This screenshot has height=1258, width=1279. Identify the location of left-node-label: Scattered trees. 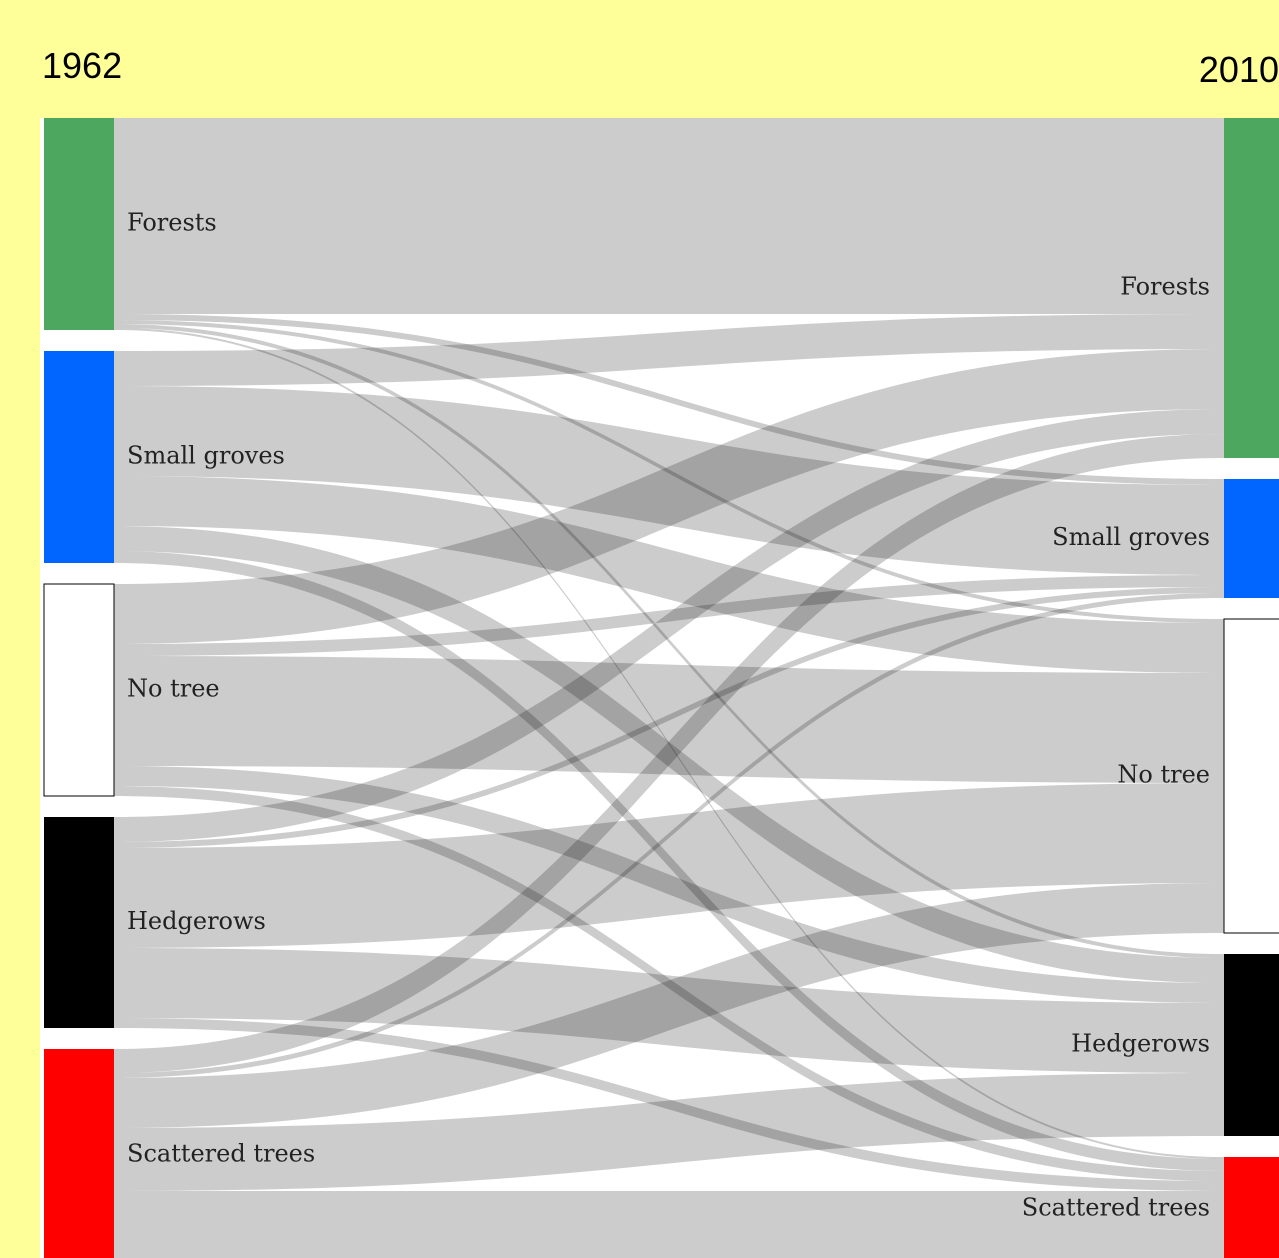
(221, 1154).